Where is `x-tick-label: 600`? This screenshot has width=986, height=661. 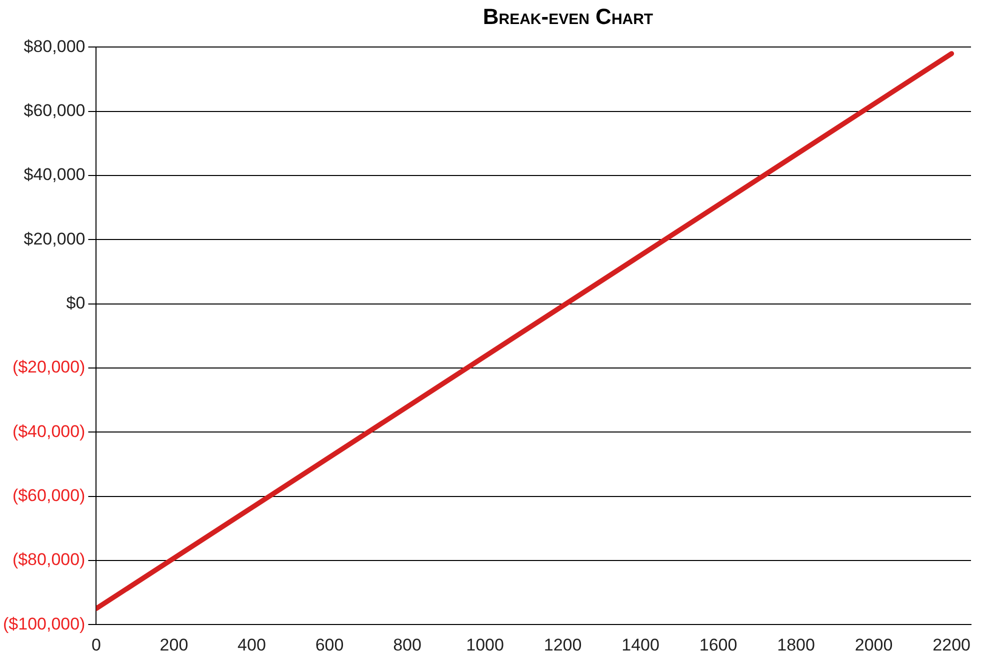 x-tick-label: 600 is located at coordinates (329, 644).